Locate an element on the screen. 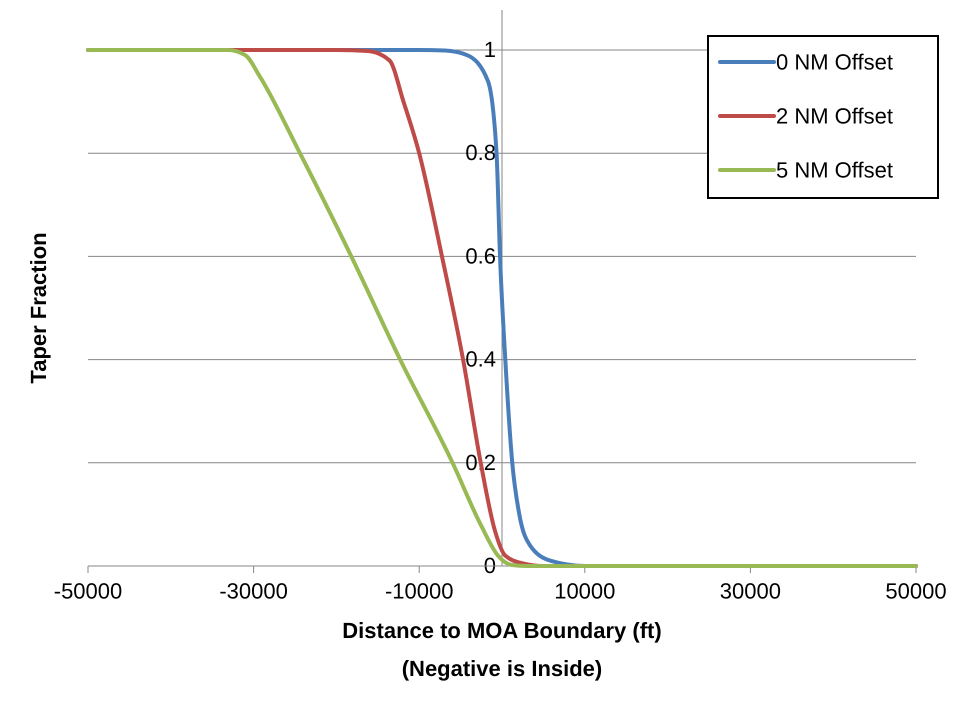  y-axis-title: Taper Fraction is located at coordinates (38, 308).